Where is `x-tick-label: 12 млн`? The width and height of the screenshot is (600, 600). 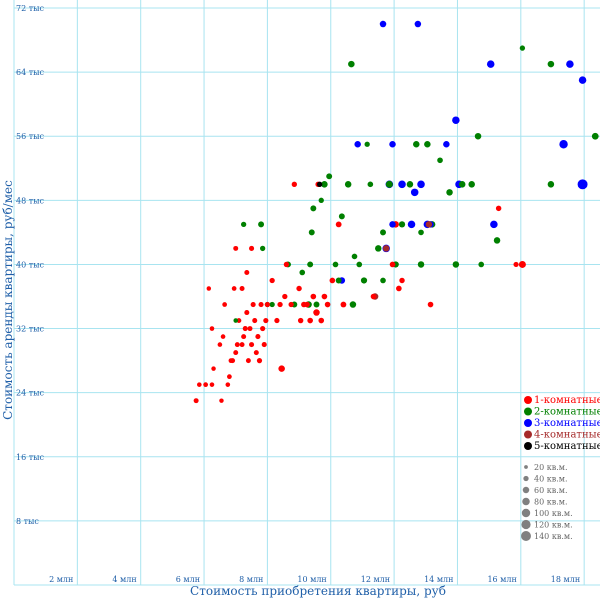 x-tick-label: 12 млн is located at coordinates (375, 579).